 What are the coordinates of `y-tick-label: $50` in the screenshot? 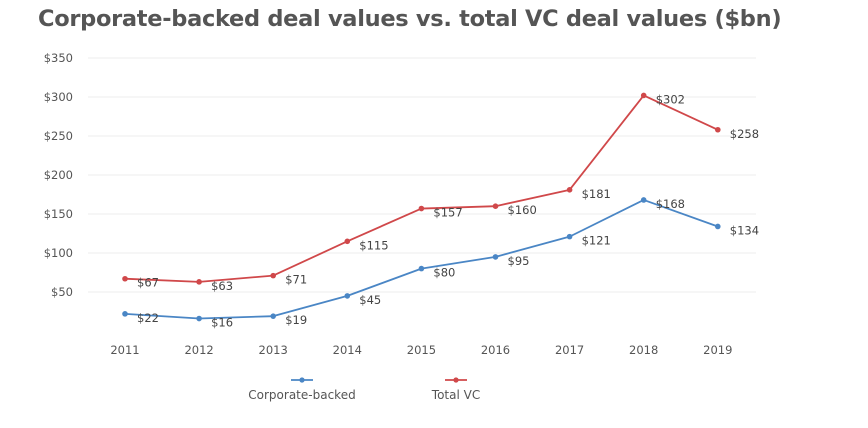 It's located at (62, 292).